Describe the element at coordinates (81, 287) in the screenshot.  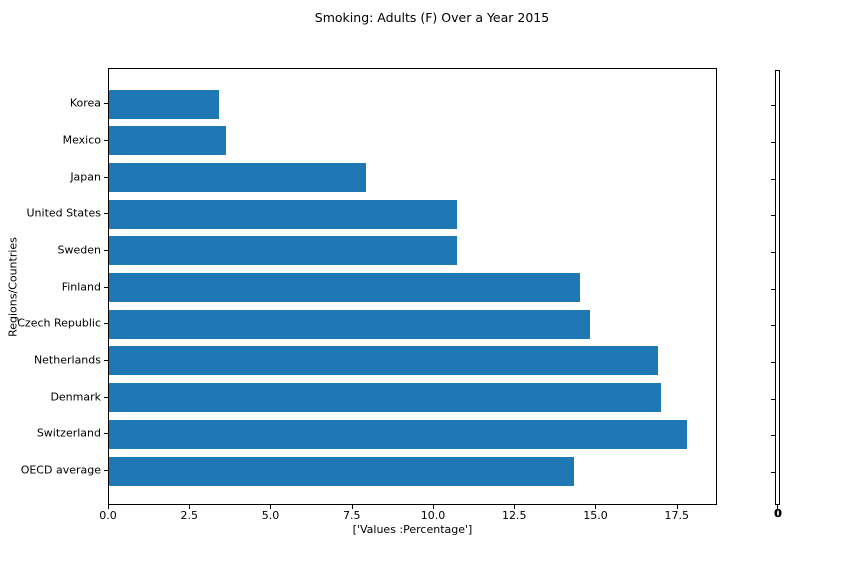
I see `y-tick-label-finland: Finland` at that location.